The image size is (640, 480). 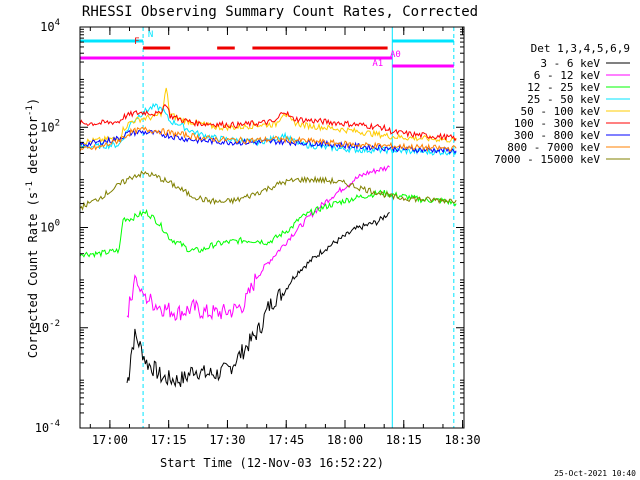 What do you see at coordinates (580, 48) in the screenshot?
I see `legend-title: Det 1,3,4,5,6,9` at bounding box center [580, 48].